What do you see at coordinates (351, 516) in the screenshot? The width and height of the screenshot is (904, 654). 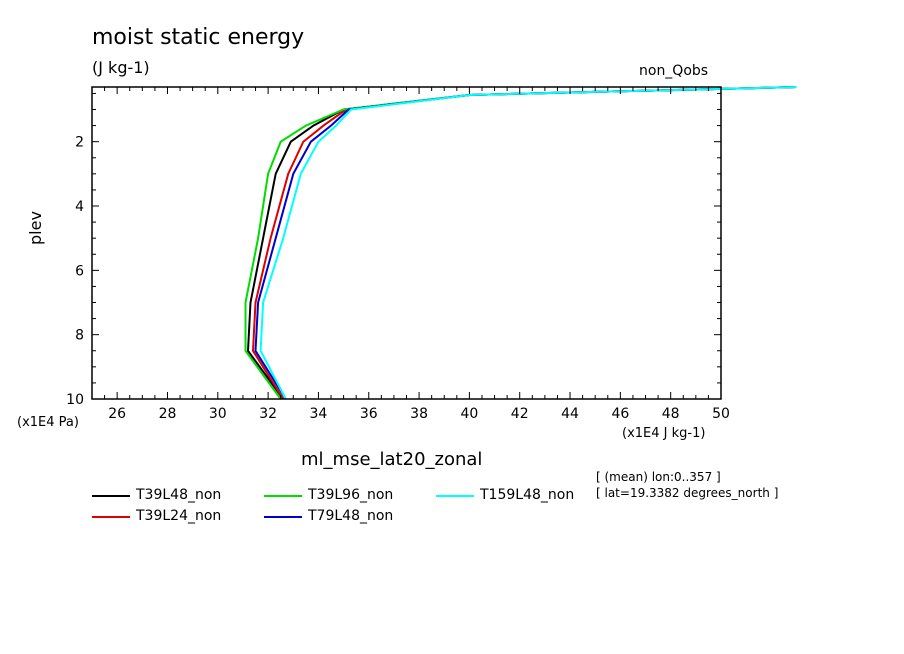 I see `legend-label: T79L48_non` at bounding box center [351, 516].